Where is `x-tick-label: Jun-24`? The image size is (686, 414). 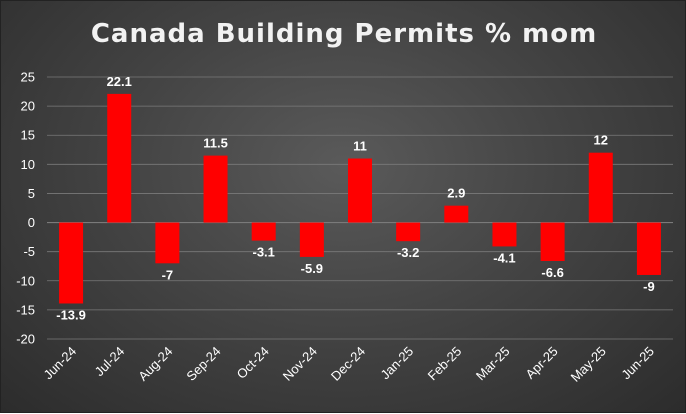 x-tick-label: Jun-24 is located at coordinates (59, 363).